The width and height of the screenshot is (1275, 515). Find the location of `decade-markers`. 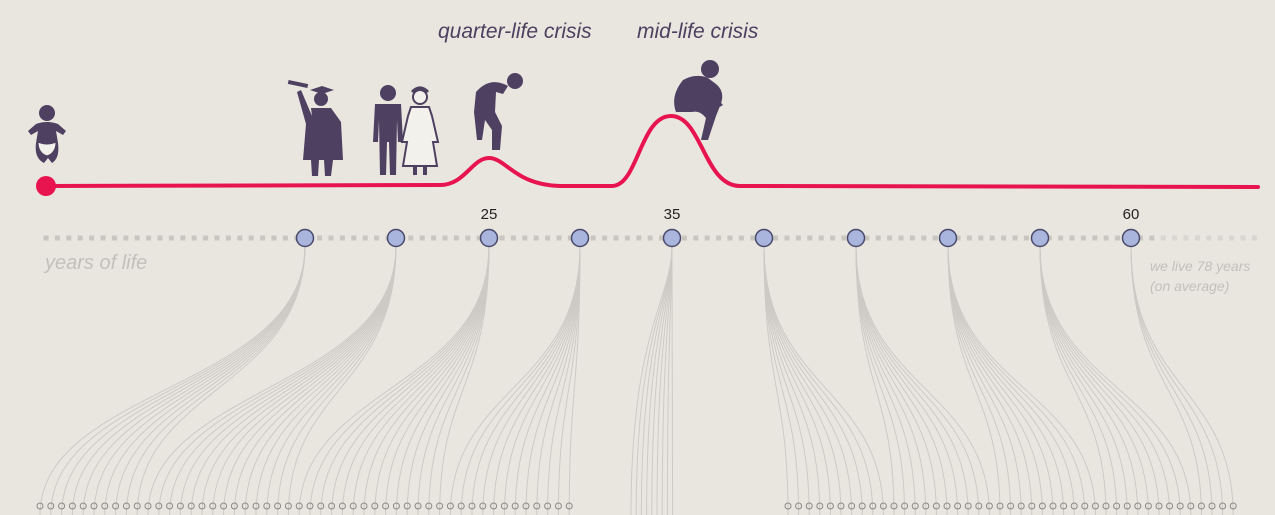

decade-markers is located at coordinates (718, 238).